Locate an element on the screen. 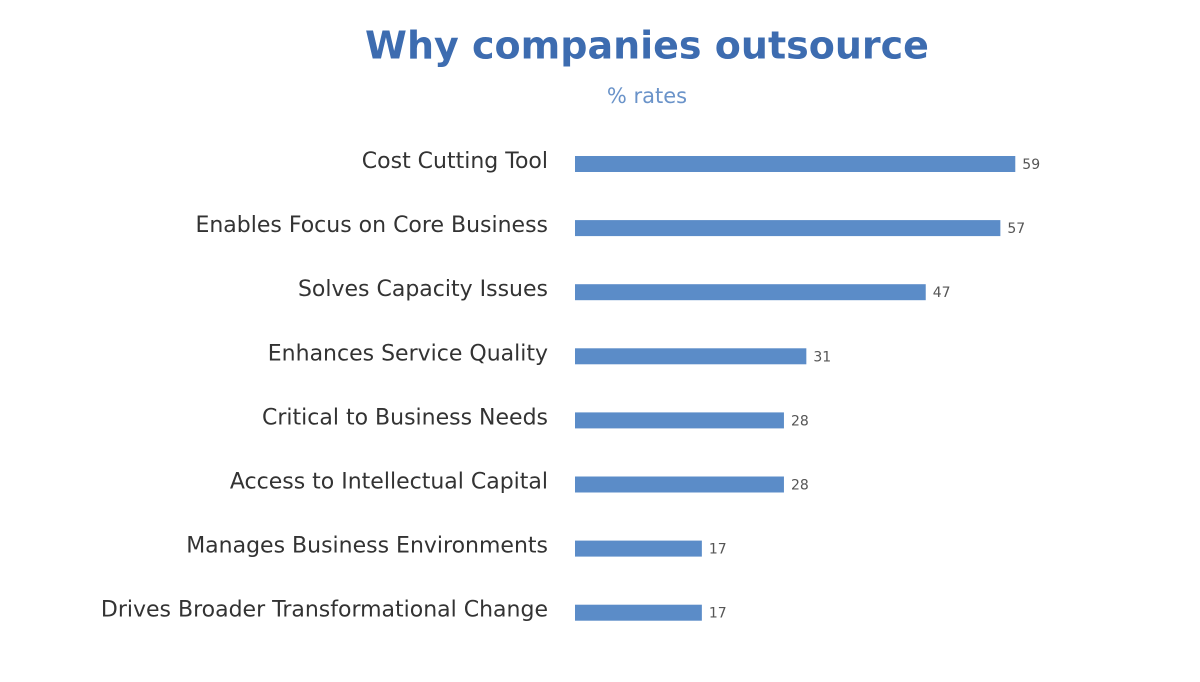 The image size is (1200, 682). category-label: Solves Capacity Issues is located at coordinates (423, 289).